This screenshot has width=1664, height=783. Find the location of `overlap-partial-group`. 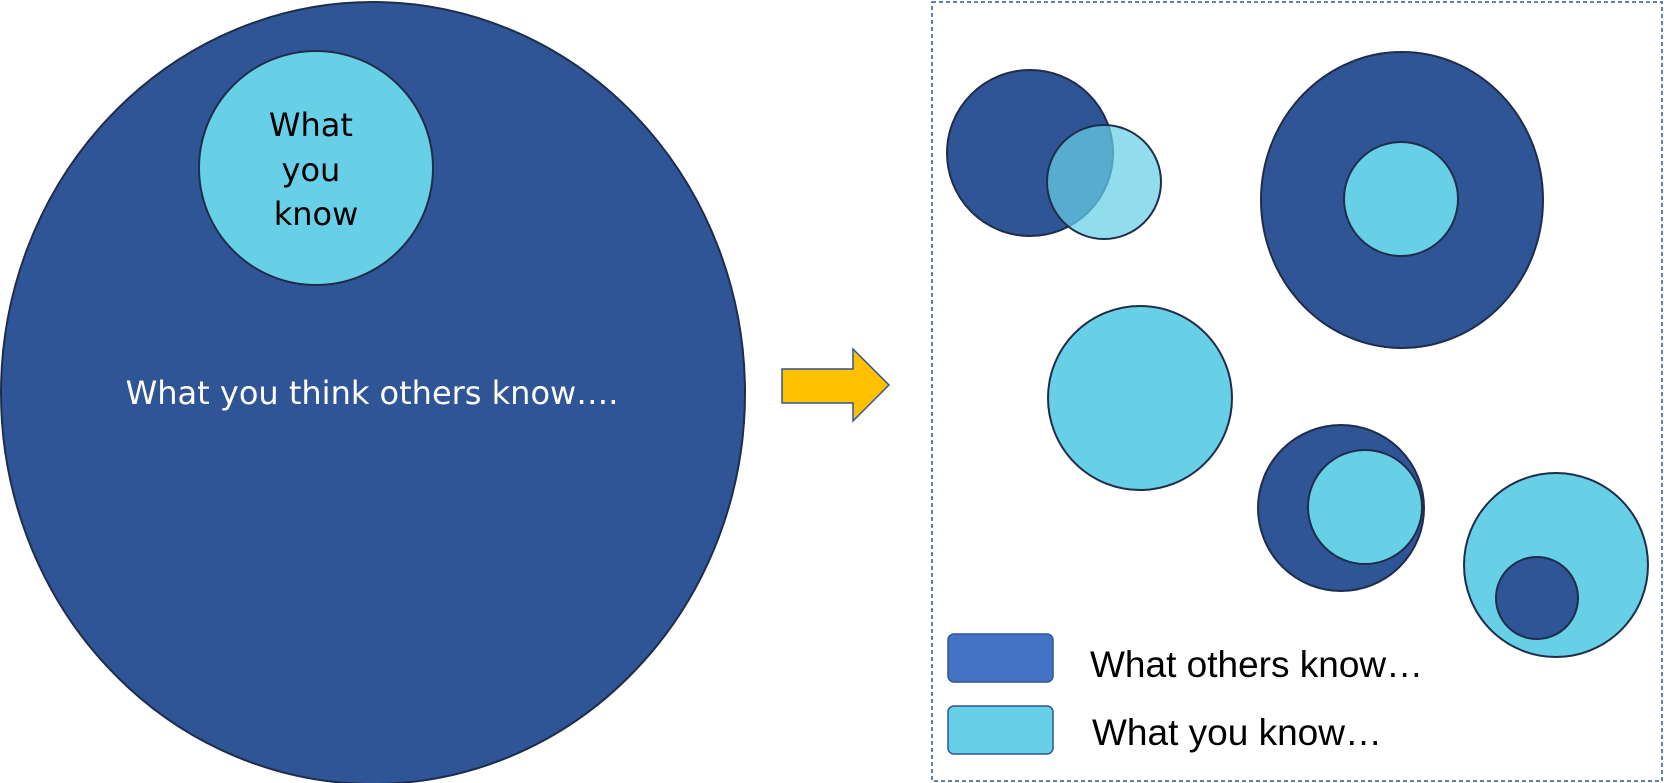

overlap-partial-group is located at coordinates (1054, 154).